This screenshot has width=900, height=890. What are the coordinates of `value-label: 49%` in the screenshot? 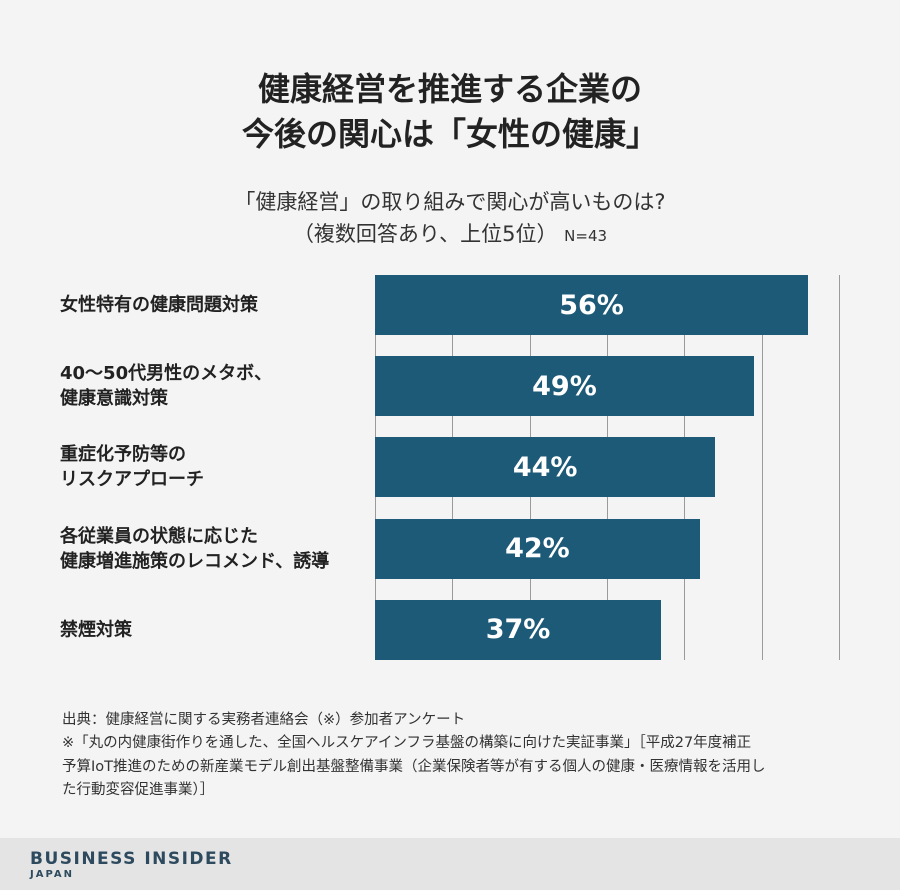 It's located at (564, 386).